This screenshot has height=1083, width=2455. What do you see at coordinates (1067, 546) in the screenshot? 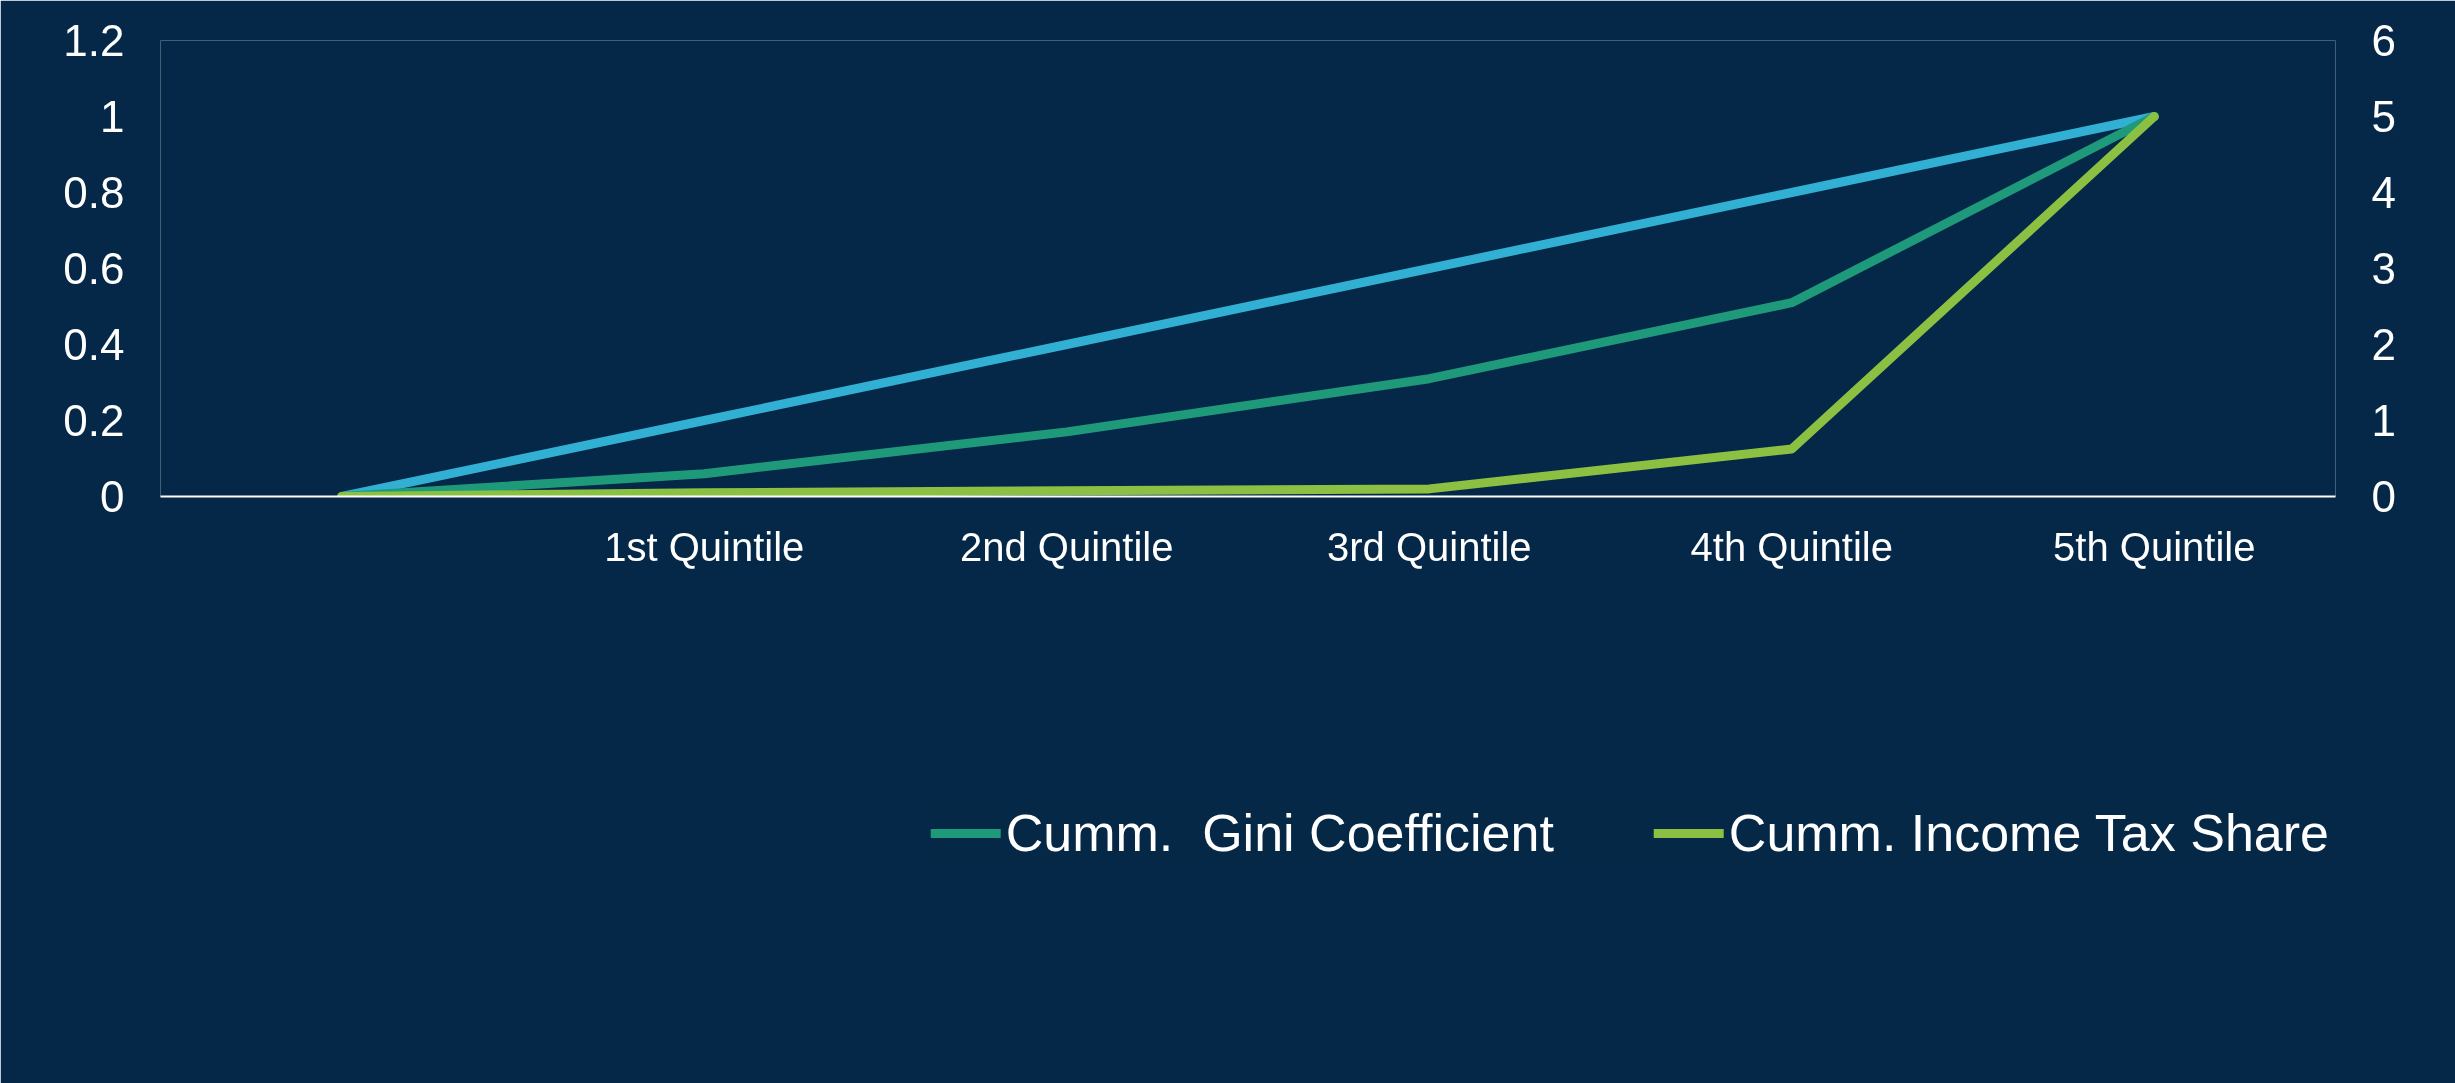
I see `x-tick-label: 2nd Quintile` at bounding box center [1067, 546].